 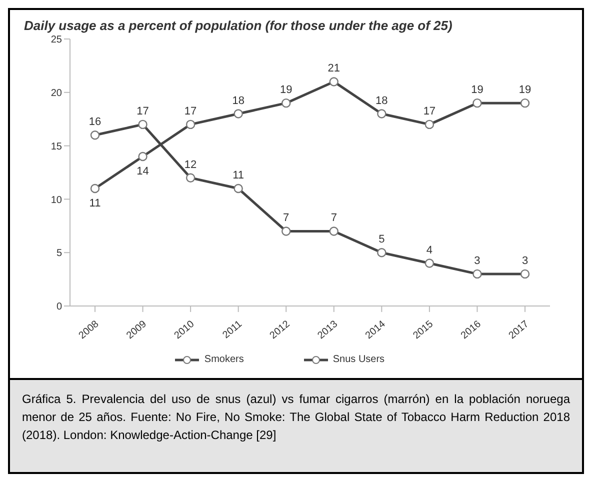 What do you see at coordinates (238, 25) in the screenshot?
I see `chart-title: Daily usage as a percent of population (for those under the age of 25)` at bounding box center [238, 25].